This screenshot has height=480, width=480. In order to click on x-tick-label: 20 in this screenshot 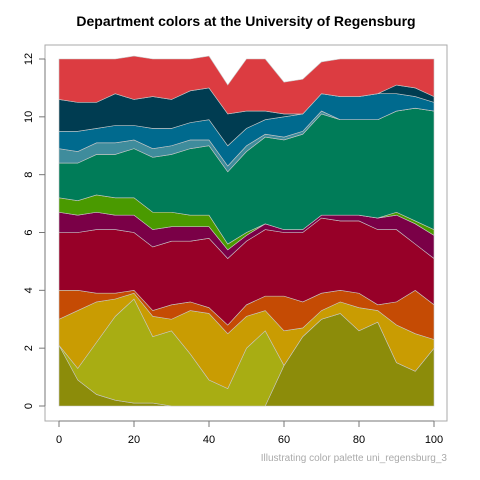, I will do `click(134, 440)`.